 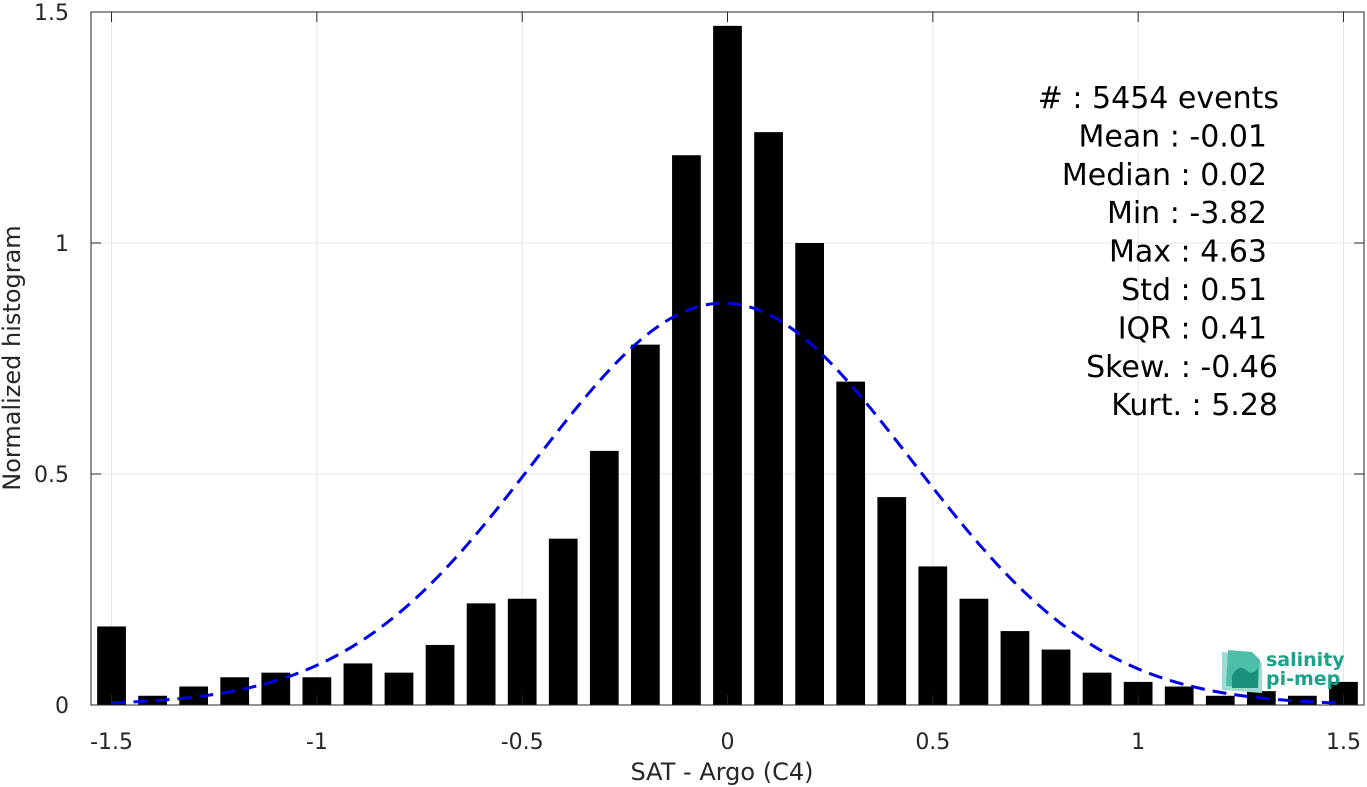 I want to click on y-tick-label: 1.5, so click(x=51, y=13).